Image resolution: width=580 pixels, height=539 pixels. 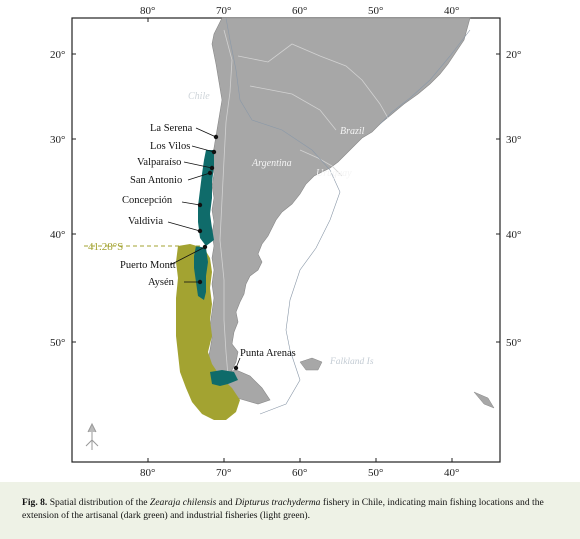 What do you see at coordinates (311, 364) in the screenshot?
I see `falkland-islands` at bounding box center [311, 364].